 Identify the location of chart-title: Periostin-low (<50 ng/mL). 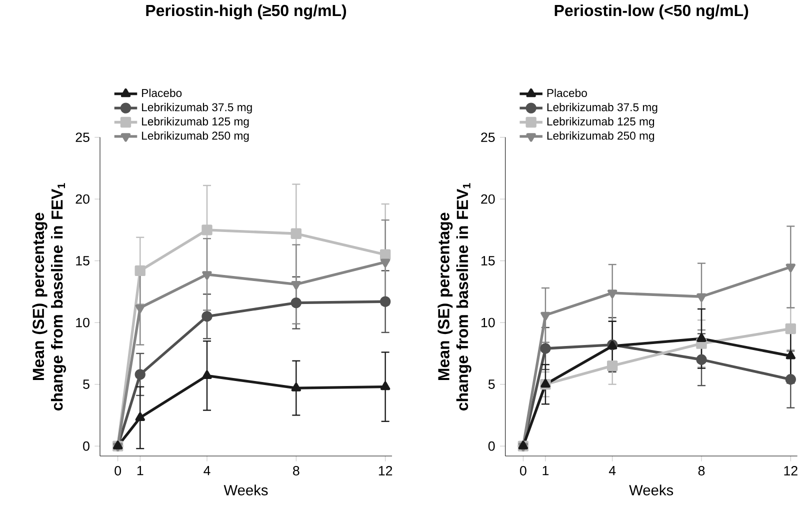
(651, 12).